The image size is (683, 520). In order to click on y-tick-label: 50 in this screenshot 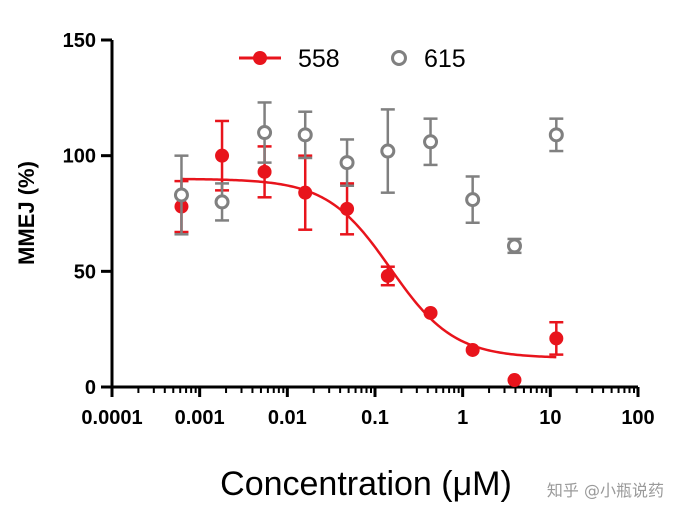, I will do `click(85, 272)`.